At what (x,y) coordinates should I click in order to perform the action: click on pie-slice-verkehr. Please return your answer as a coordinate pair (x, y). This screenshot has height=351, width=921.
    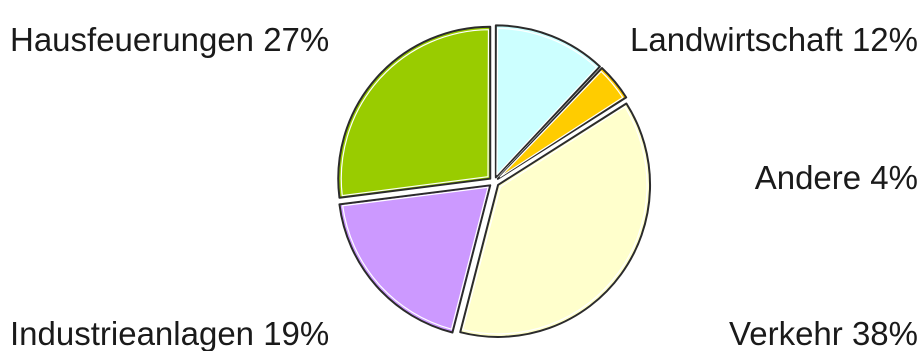
    Looking at the image, I should click on (555, 220).